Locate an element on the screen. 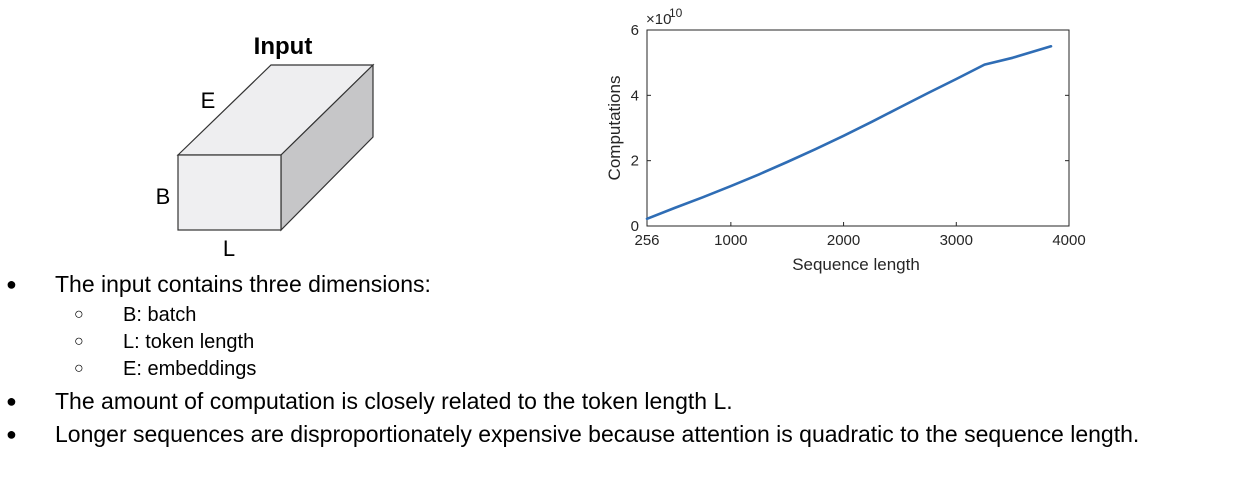 The width and height of the screenshot is (1246, 482). x-tick-label: 1000 is located at coordinates (730, 240).